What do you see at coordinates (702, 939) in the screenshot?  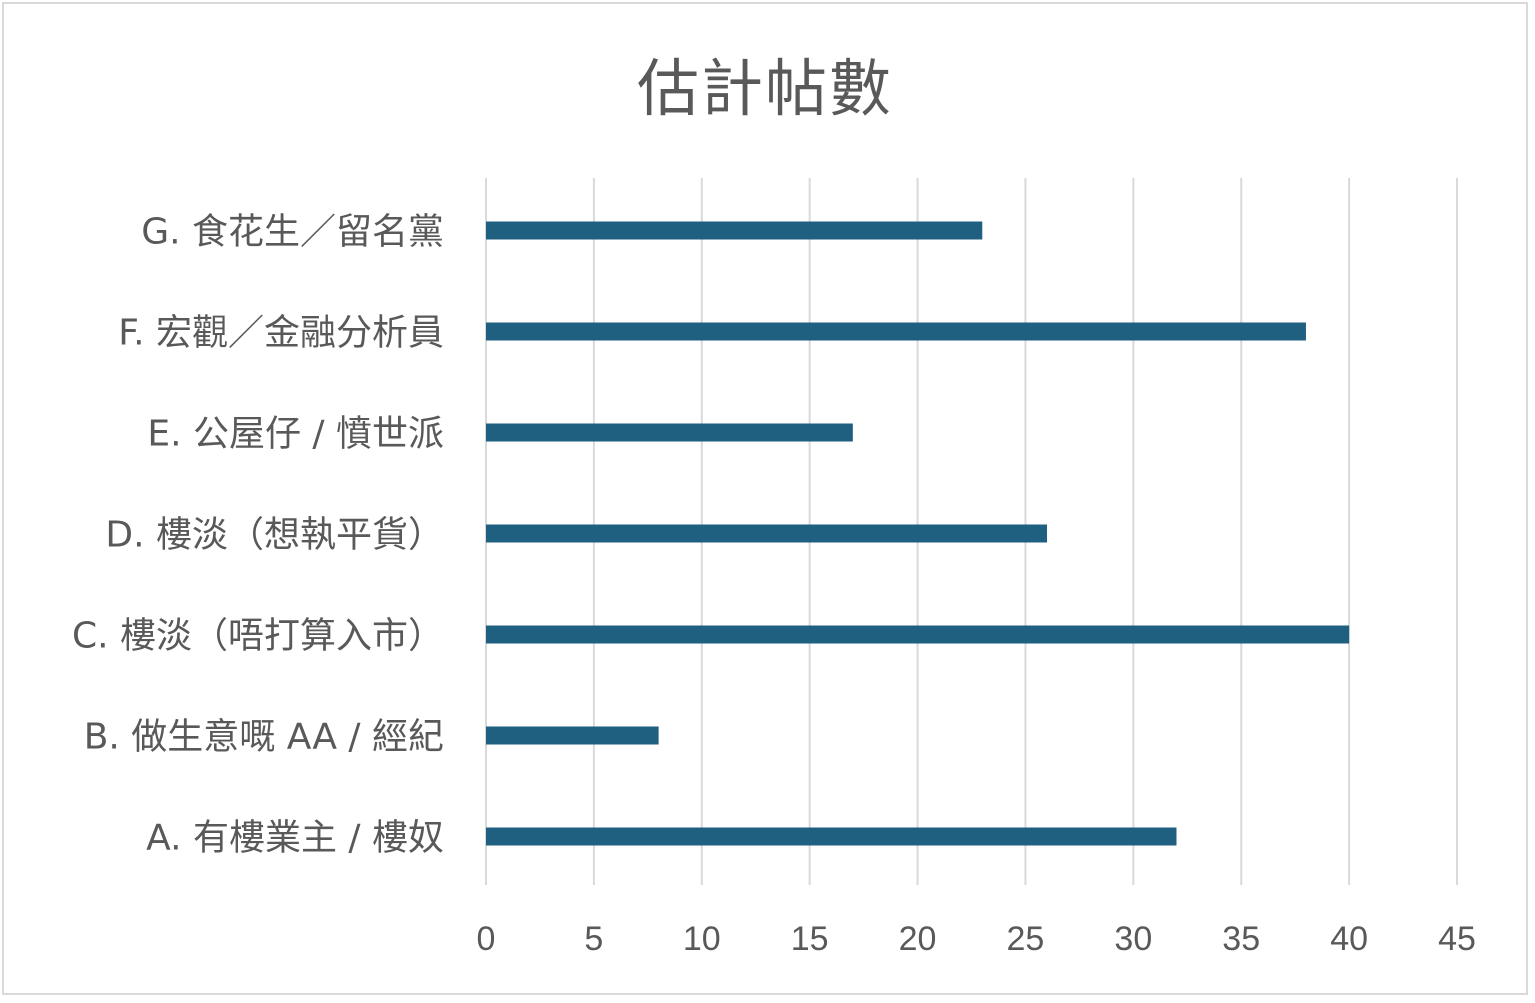 I see `x-tick-label: 10` at bounding box center [702, 939].